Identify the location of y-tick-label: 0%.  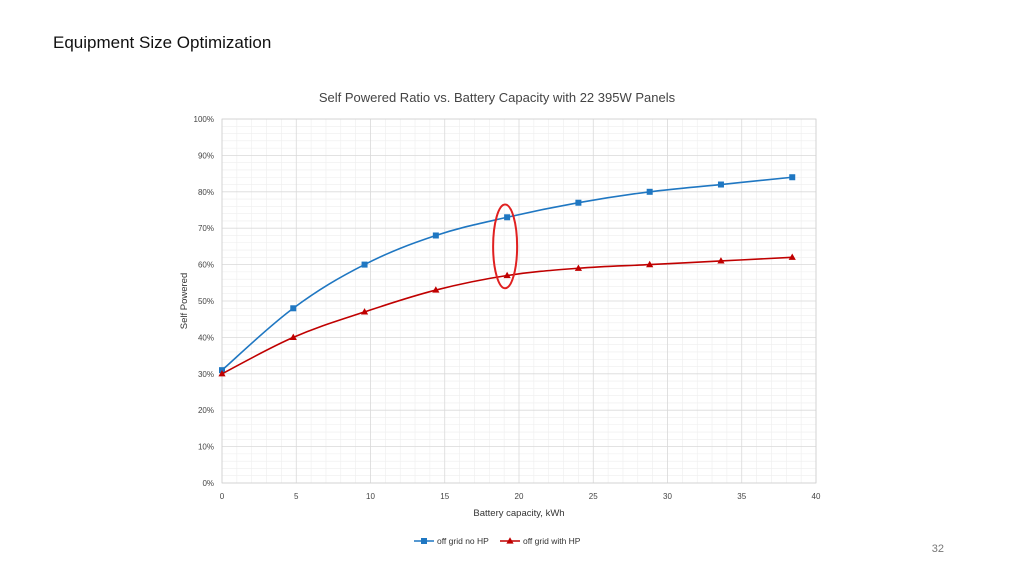
(208, 483).